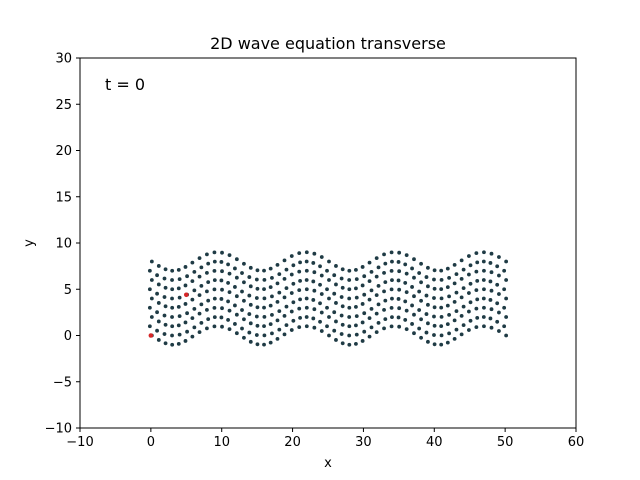 The width and height of the screenshot is (640, 480). I want to click on time-annotation: t = 0, so click(125, 84).